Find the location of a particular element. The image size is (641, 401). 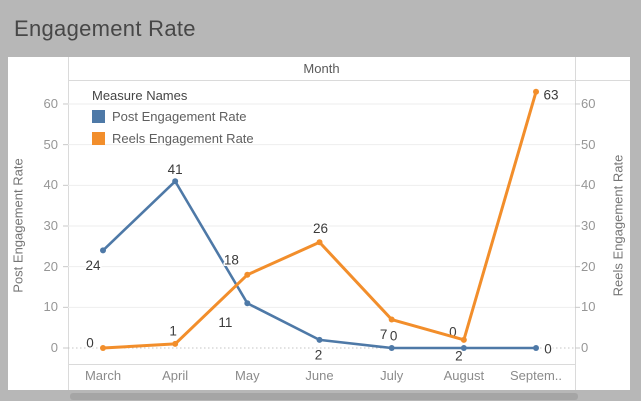

x-axis-label-may: May is located at coordinates (247, 375).